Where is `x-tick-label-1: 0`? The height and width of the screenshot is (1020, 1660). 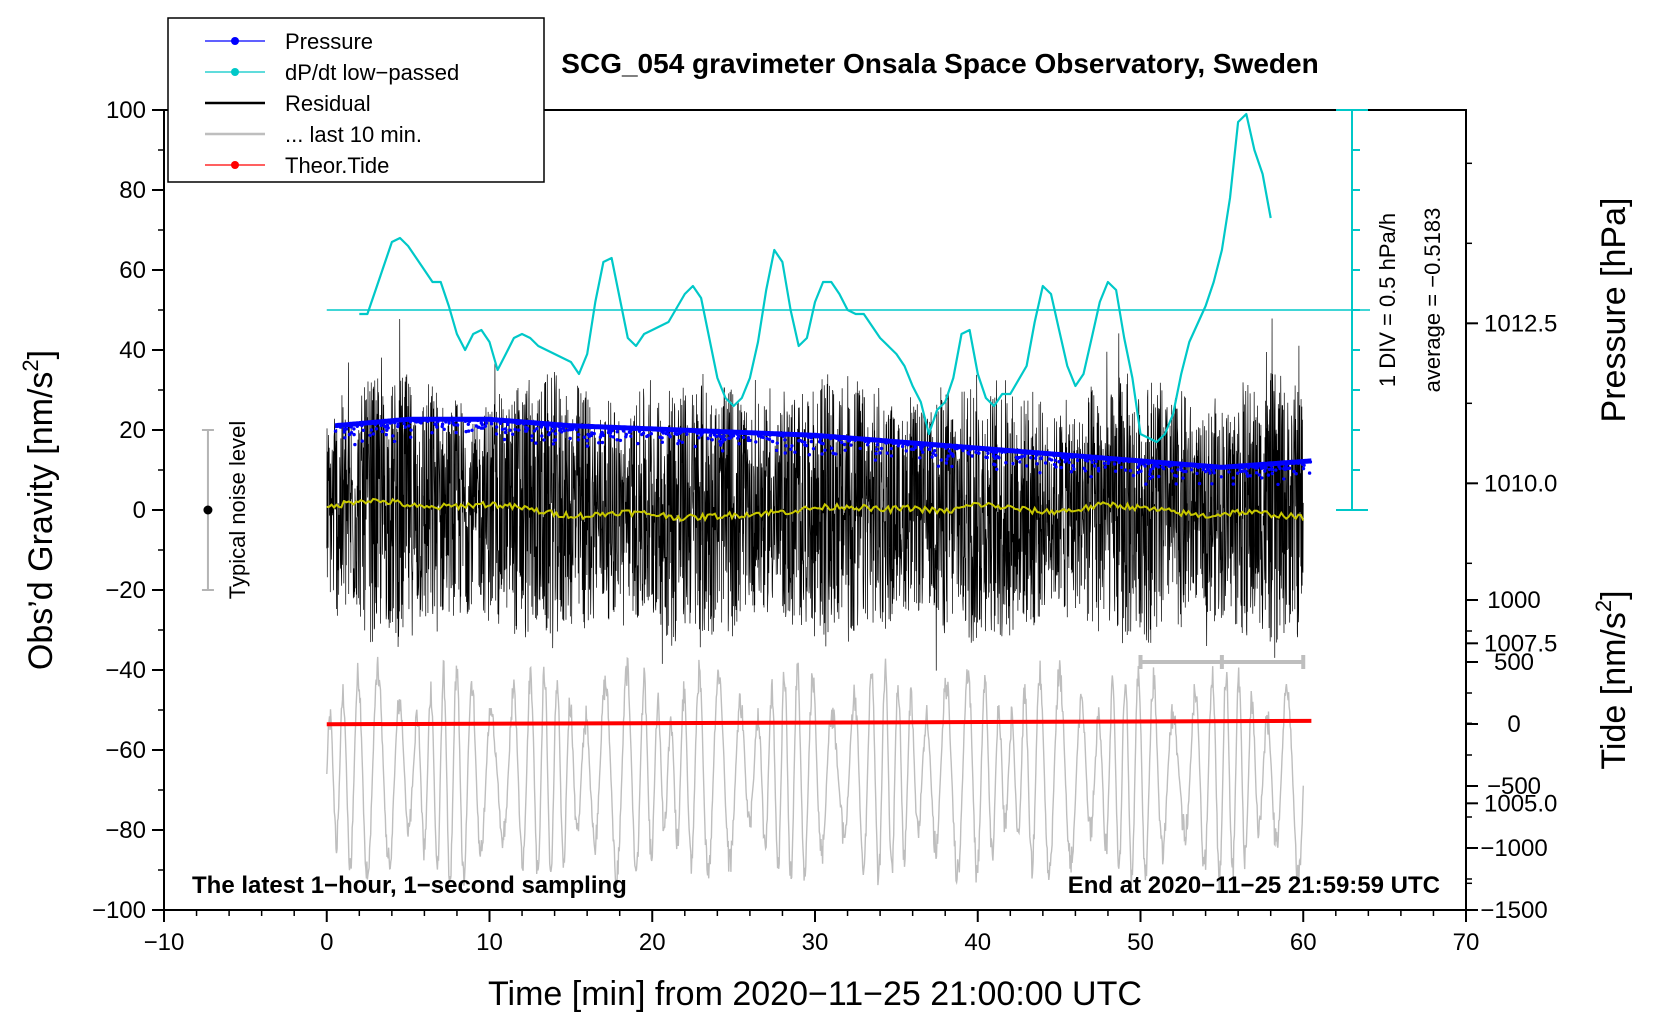 x-tick-label-1: 0 is located at coordinates (326, 942).